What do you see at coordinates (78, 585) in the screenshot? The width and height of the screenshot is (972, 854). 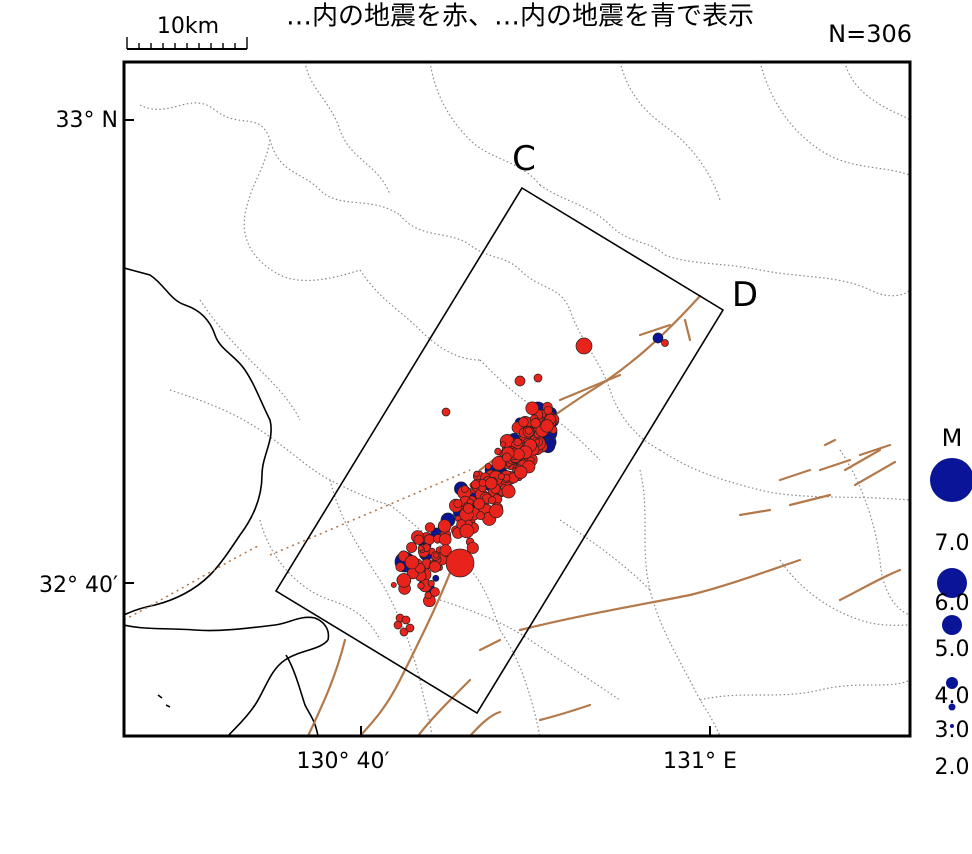 I see `lat-label-32-40: 32° 40′` at bounding box center [78, 585].